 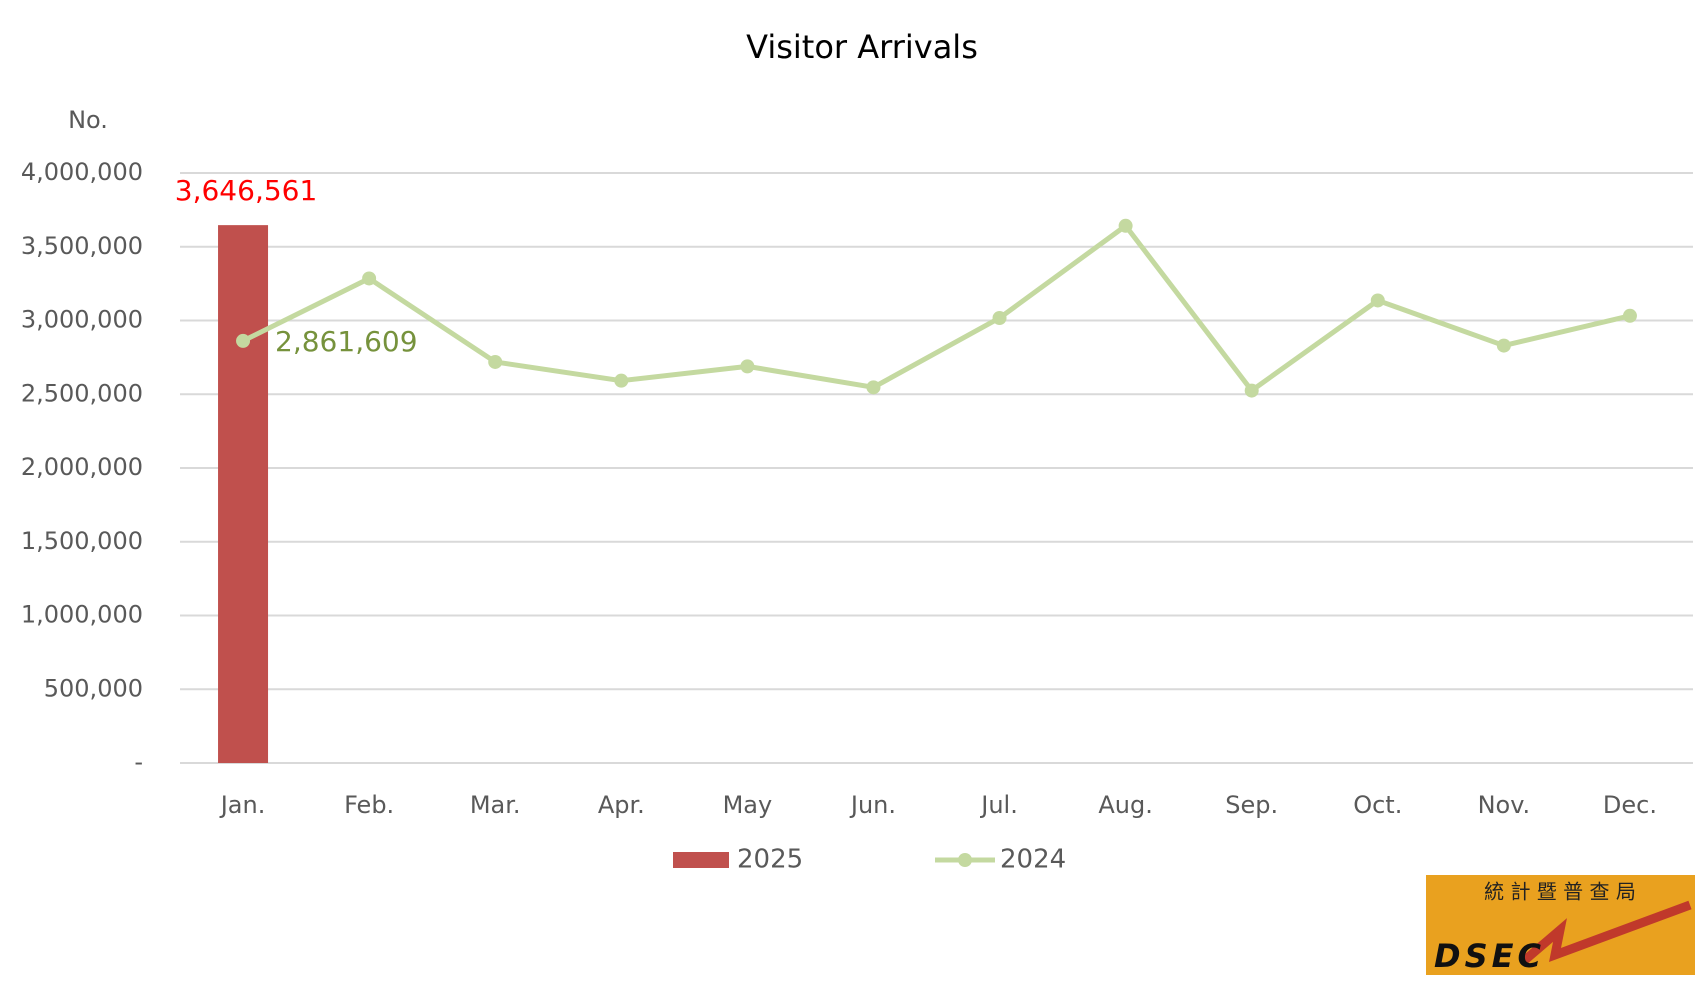 I want to click on legend-label: 2025, so click(x=770, y=860).